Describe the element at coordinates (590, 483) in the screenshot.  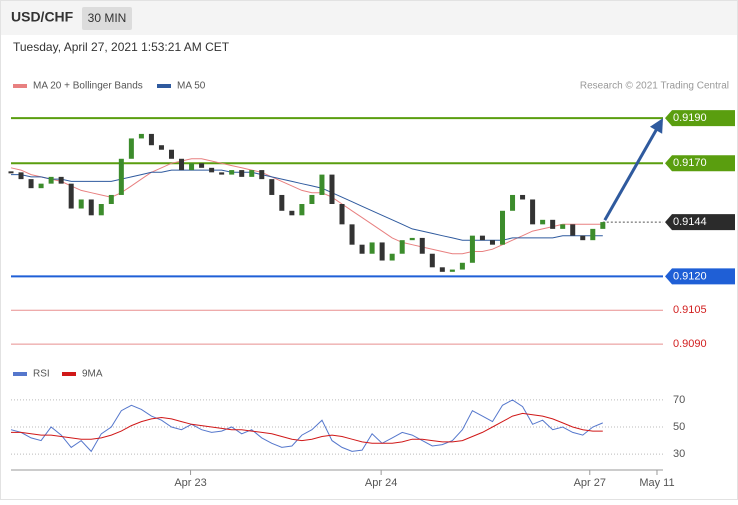
I see `x-tick-label: Apr 27` at that location.